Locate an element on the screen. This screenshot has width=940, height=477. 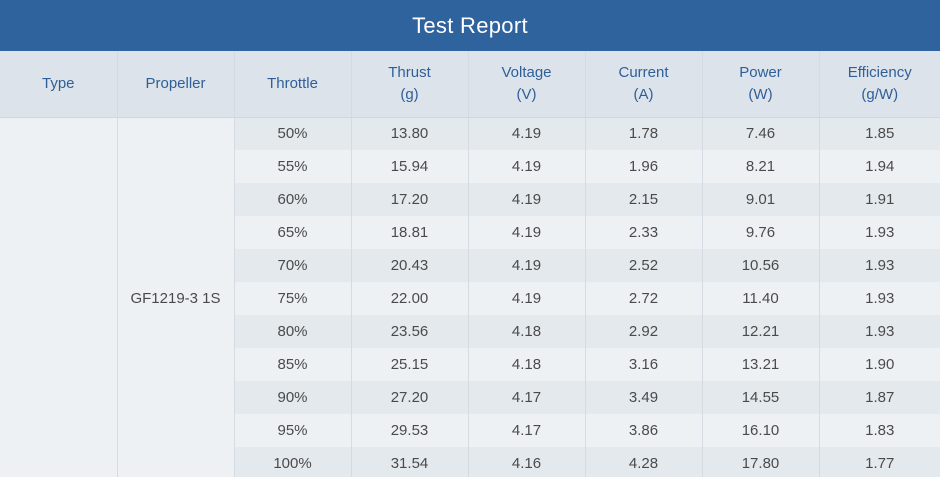
header-throttle: Throttle is located at coordinates (293, 84).